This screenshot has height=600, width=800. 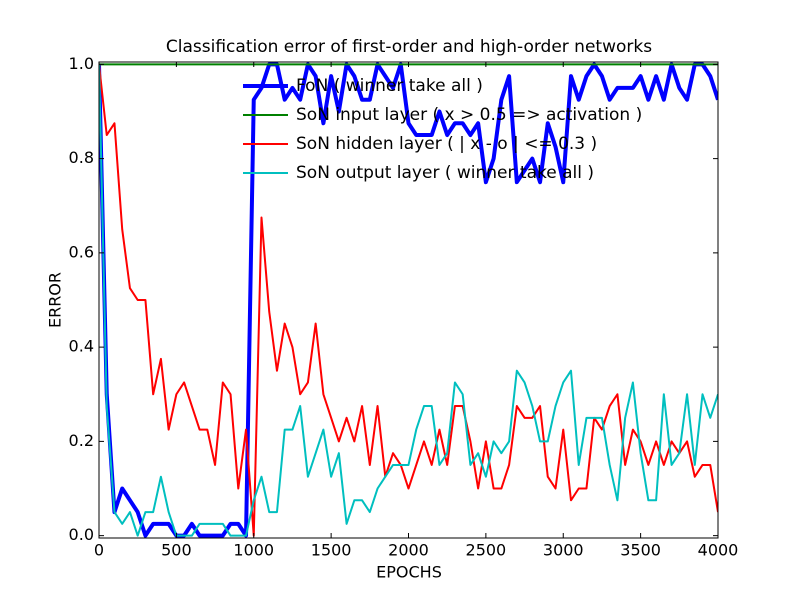 What do you see at coordinates (563, 550) in the screenshot?
I see `x-tick-label: 3000` at bounding box center [563, 550].